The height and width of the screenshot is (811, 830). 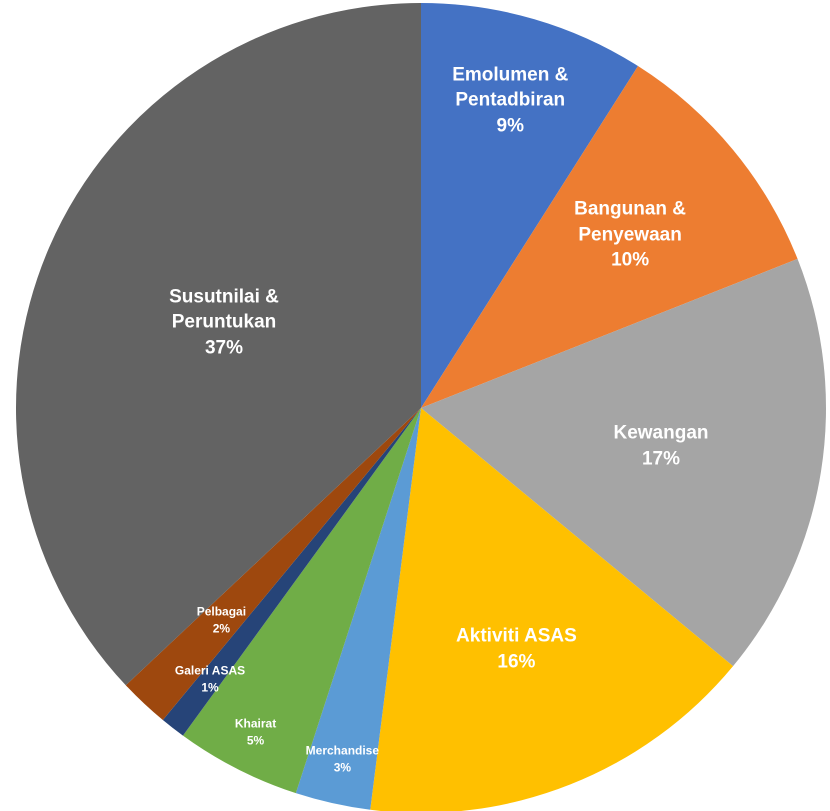 What do you see at coordinates (255, 740) in the screenshot?
I see `slice-percent: 5%` at bounding box center [255, 740].